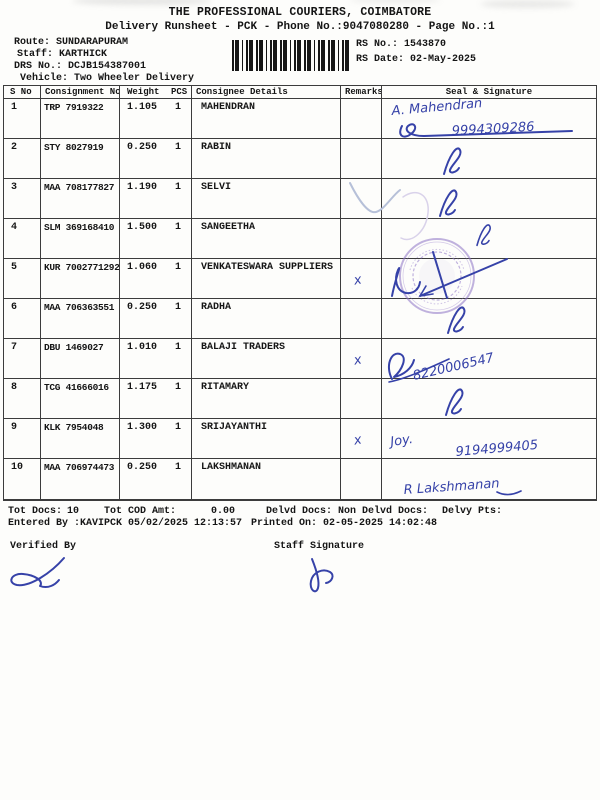  I want to click on tot-cod-label: Tot COD Amt:, so click(140, 511).